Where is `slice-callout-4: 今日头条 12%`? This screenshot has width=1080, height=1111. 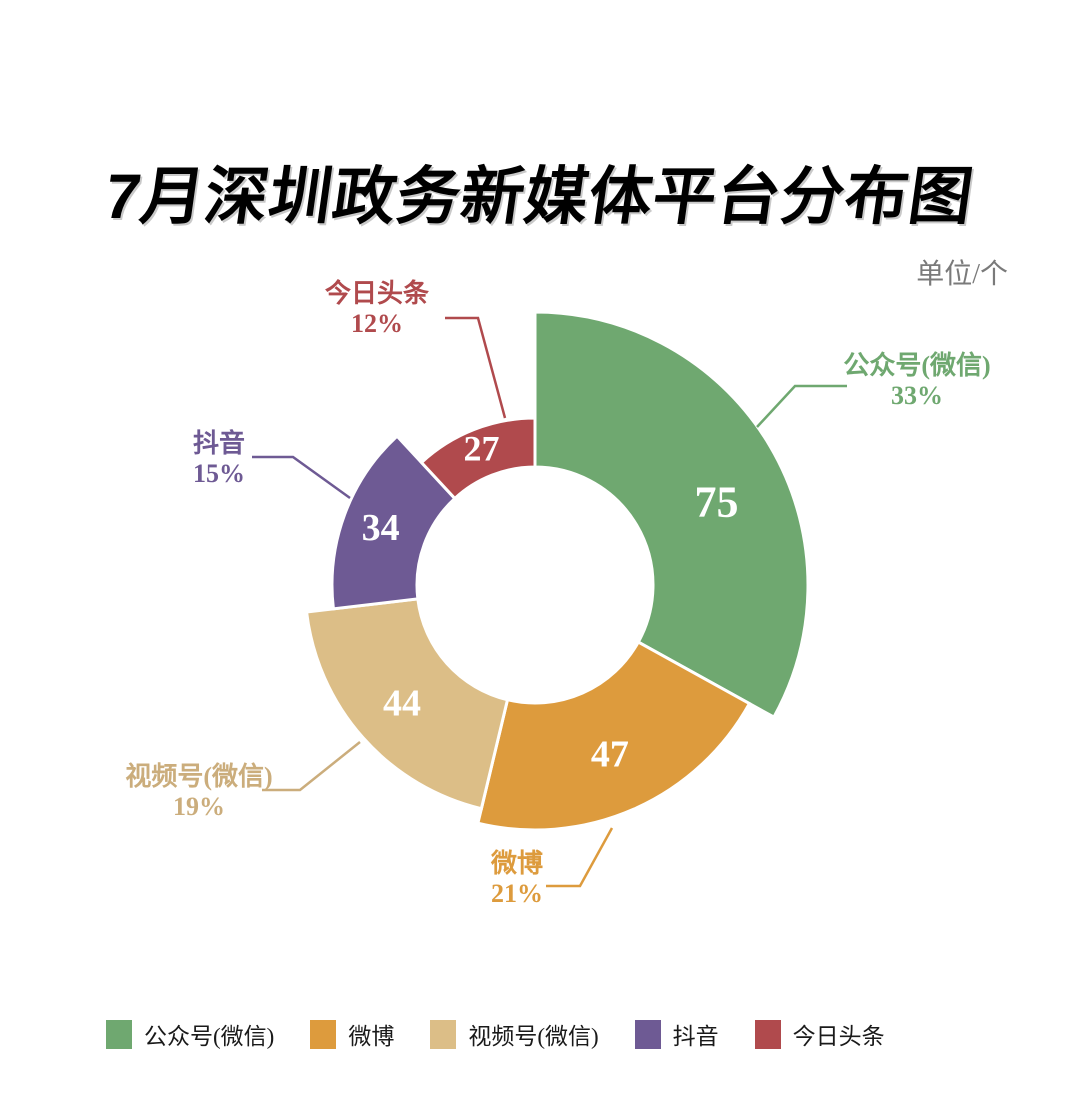 slice-callout-4: 今日头条 12% is located at coordinates (377, 309).